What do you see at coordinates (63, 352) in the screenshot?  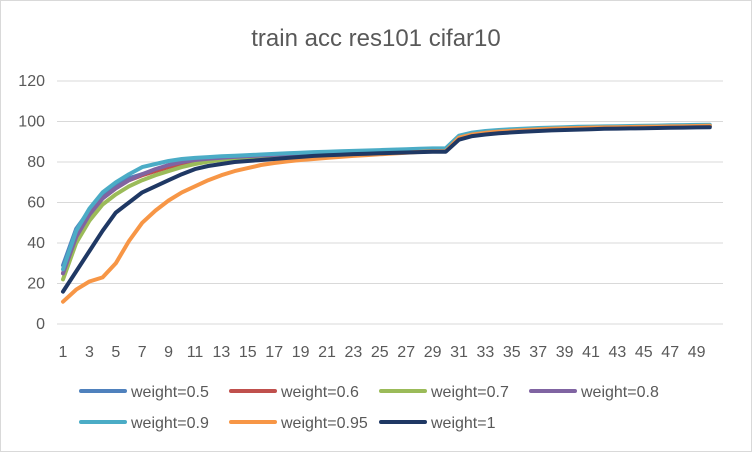 I see `x-tick-label: 1` at bounding box center [63, 352].